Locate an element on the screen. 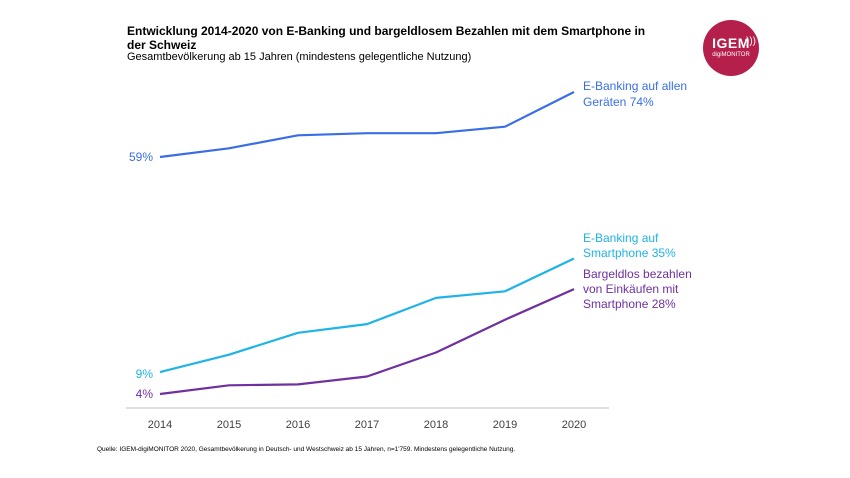  sound-waves-icon: ))) is located at coordinates (751, 41).